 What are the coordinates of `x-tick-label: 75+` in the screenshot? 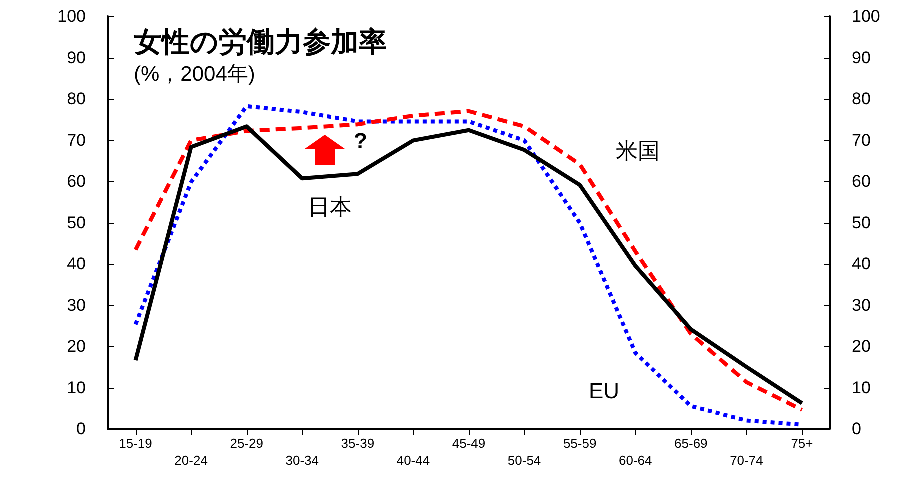 It's located at (802, 443).